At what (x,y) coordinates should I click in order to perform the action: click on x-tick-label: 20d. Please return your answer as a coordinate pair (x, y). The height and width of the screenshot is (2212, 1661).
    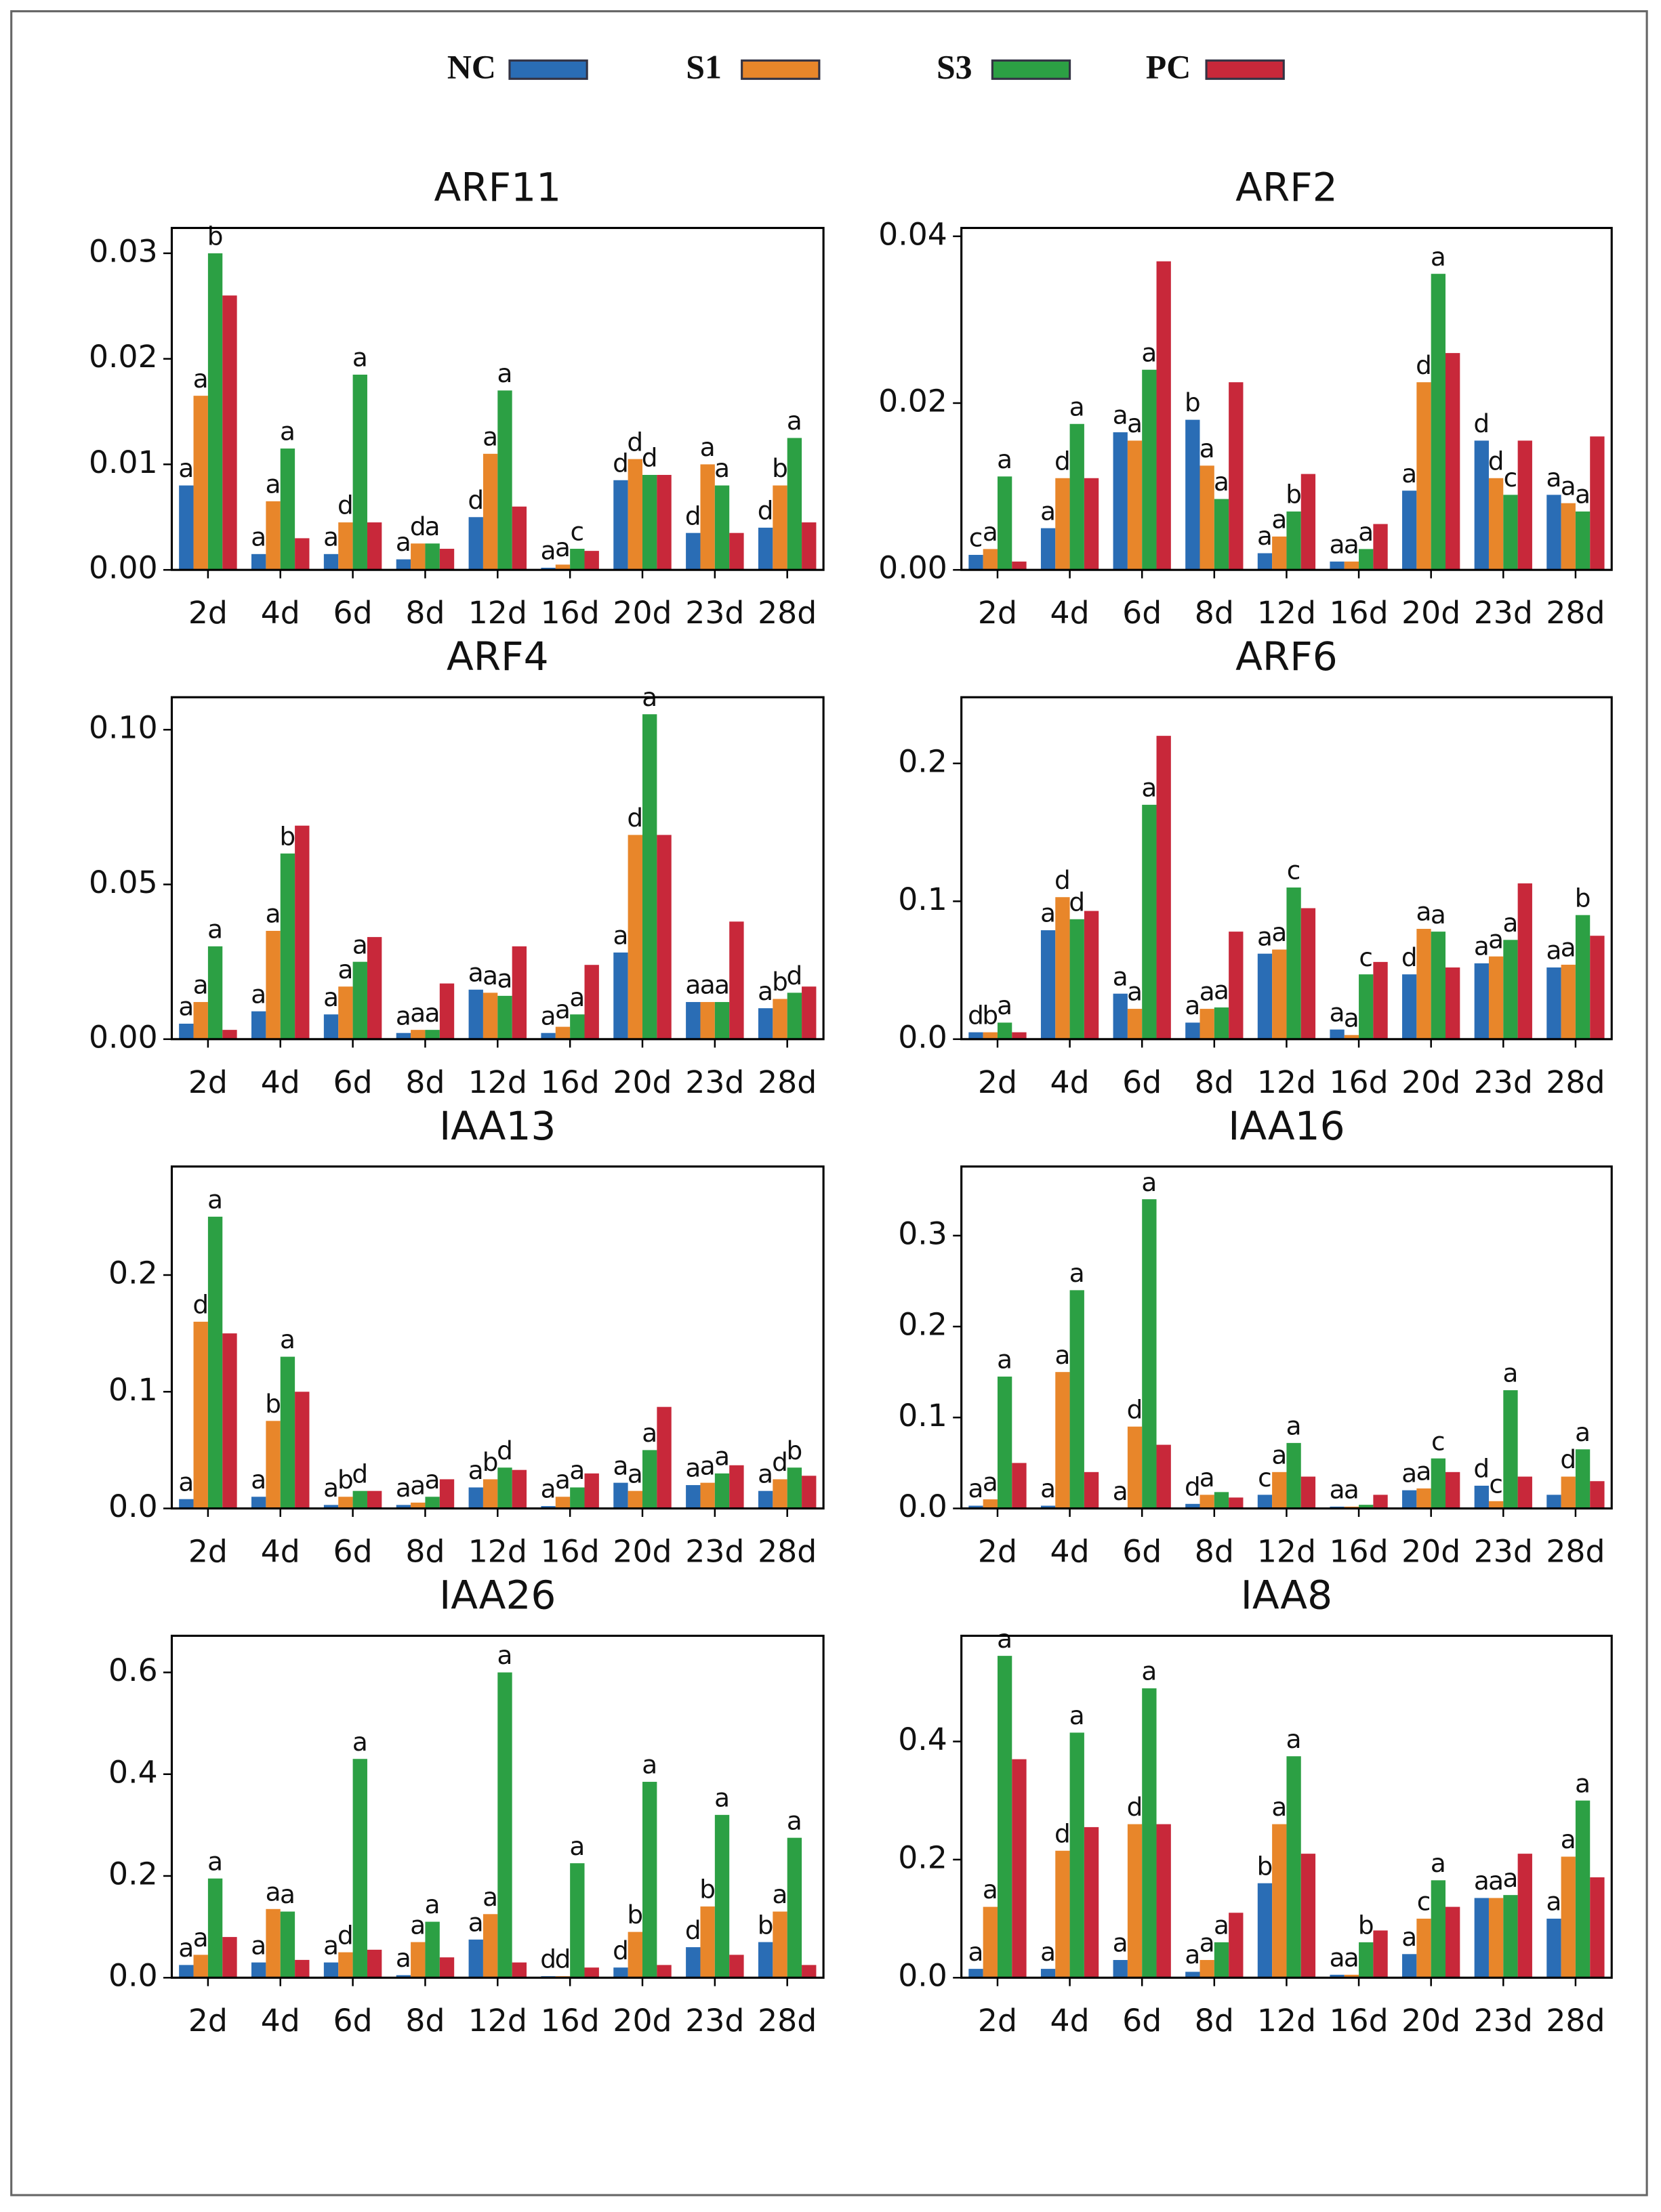
    Looking at the image, I should click on (1431, 613).